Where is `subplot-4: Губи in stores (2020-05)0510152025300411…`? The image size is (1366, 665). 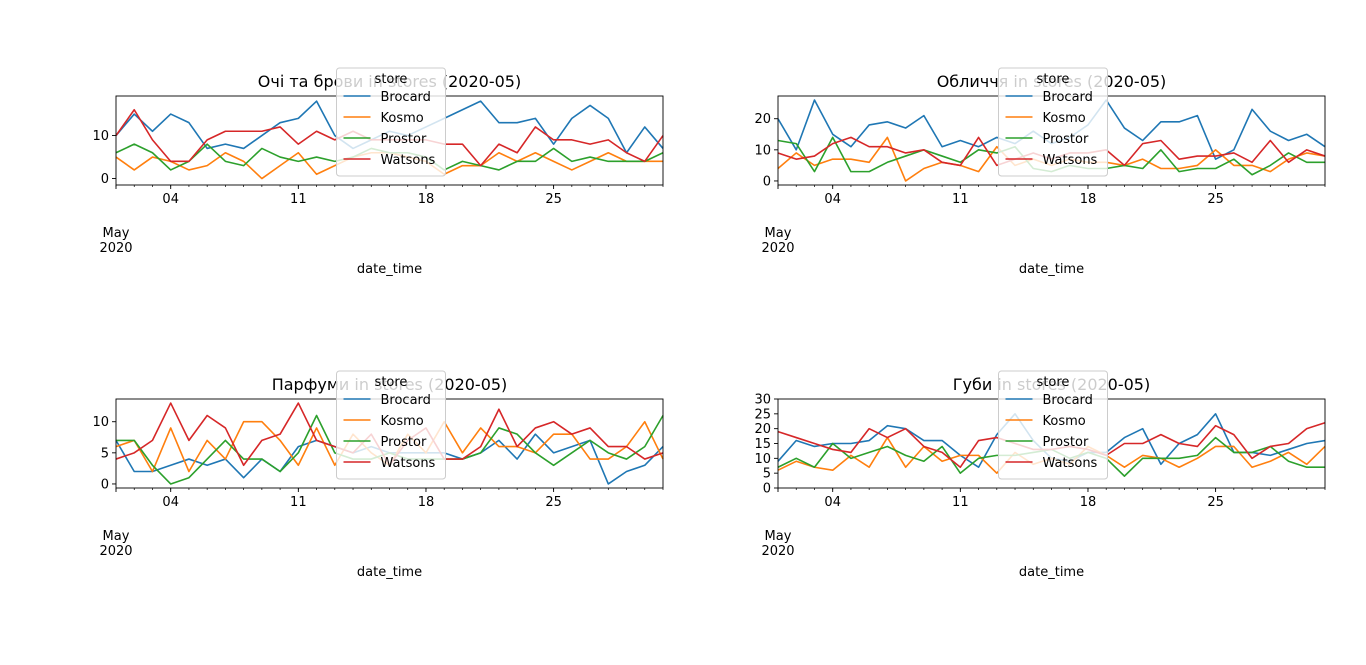
subplot-4: Губи in stores (2020-05)0510152025300411… is located at coordinates (1040, 475).